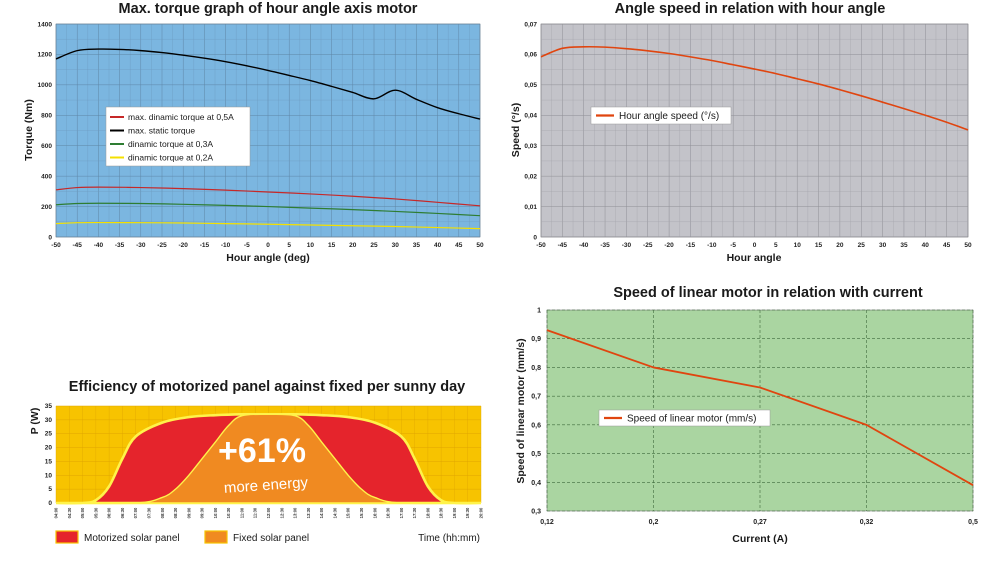 The image size is (1004, 566). I want to click on efficiency-x-tick-label: 17:30, so click(414, 512).